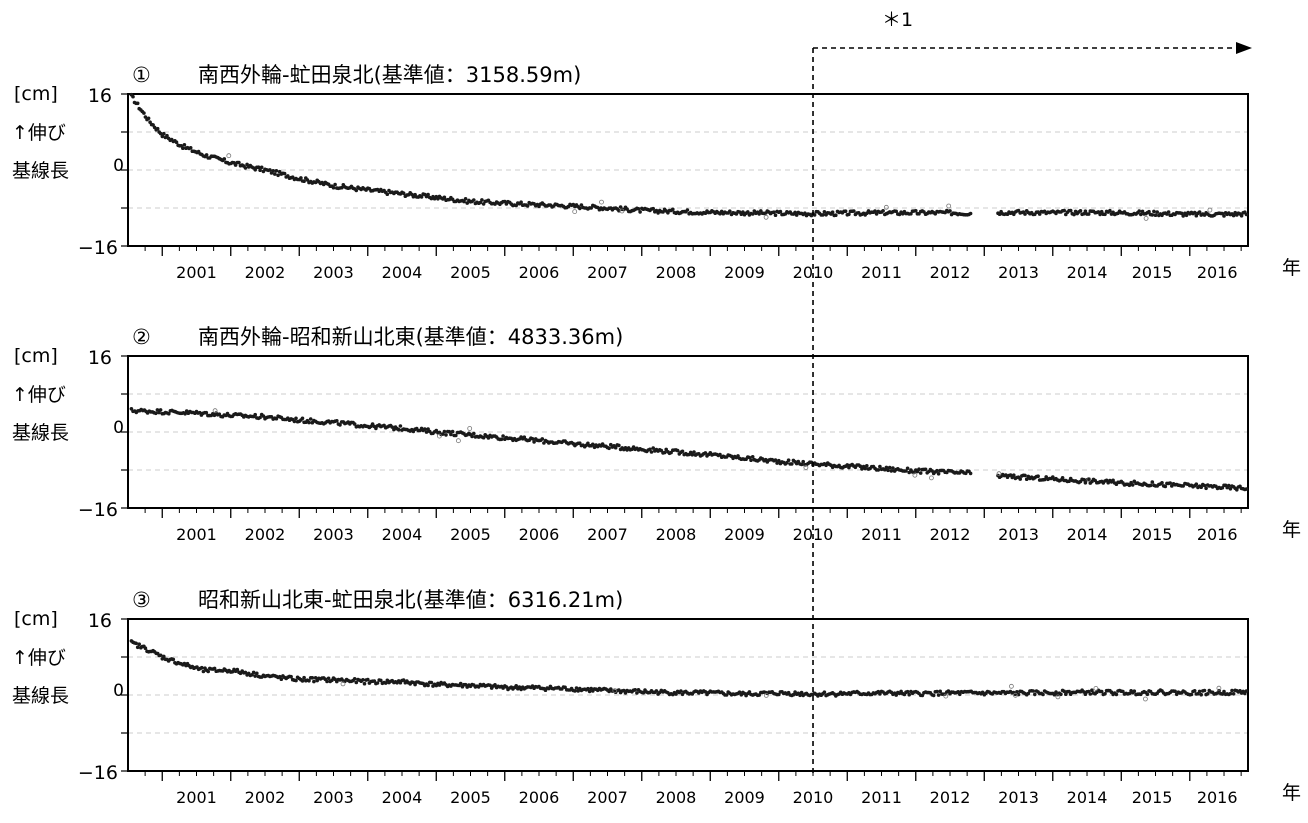  What do you see at coordinates (539, 797) in the screenshot?
I see `x-tick-label: 2006` at bounding box center [539, 797].